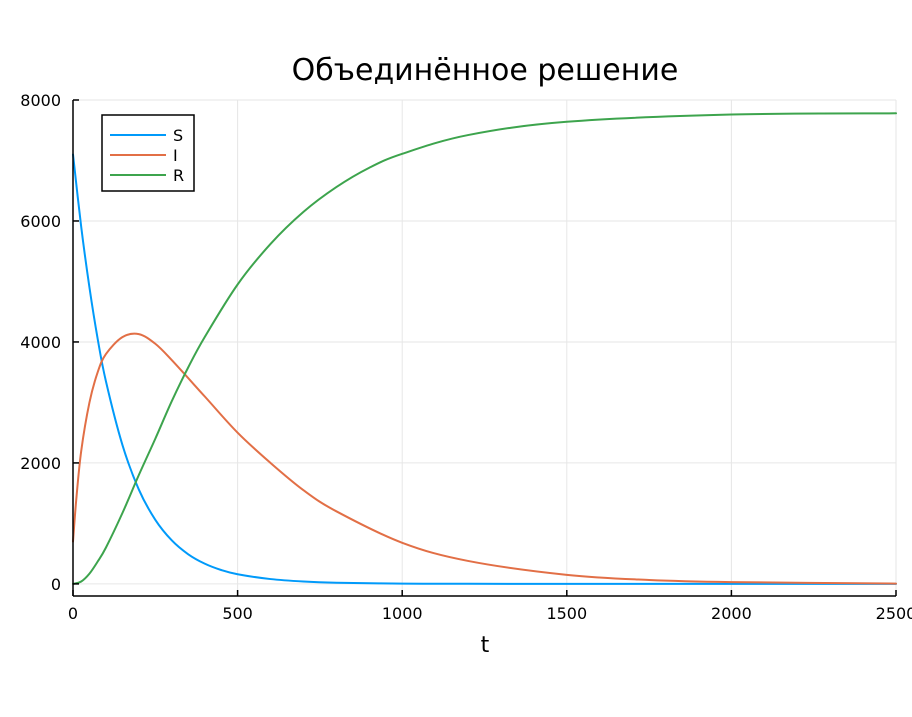  What do you see at coordinates (894, 613) in the screenshot?
I see `x-tick-label: 2500` at bounding box center [894, 613].